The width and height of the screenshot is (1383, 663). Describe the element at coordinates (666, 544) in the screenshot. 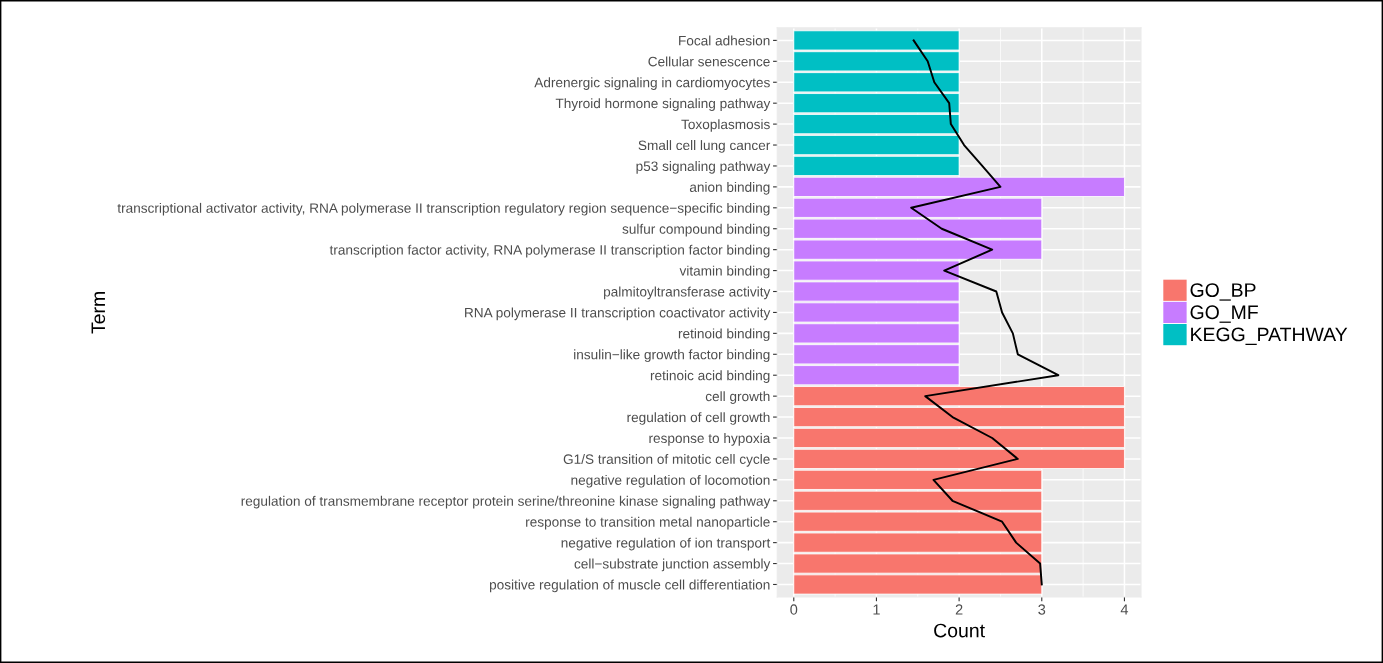

I see `y-tick-label: negative regulation of ion transport` at that location.